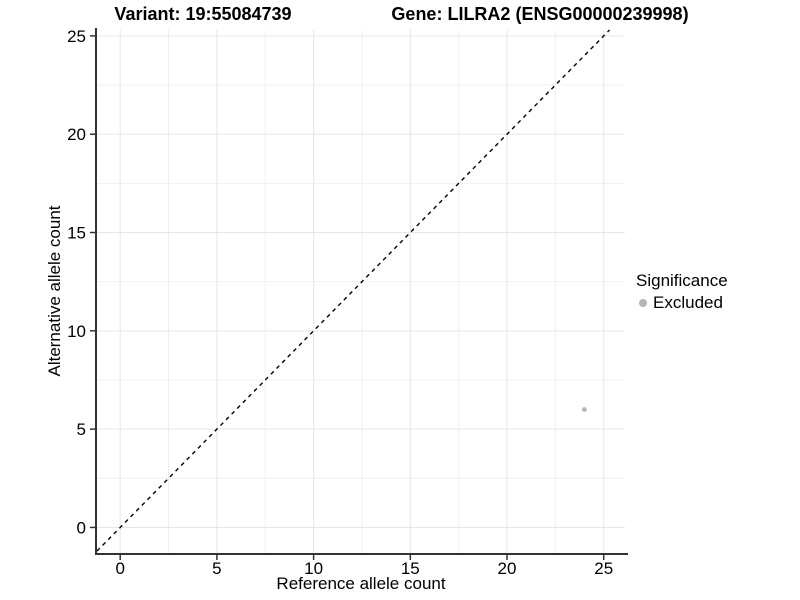 This screenshot has width=800, height=600. What do you see at coordinates (76, 331) in the screenshot?
I see `y-tick-label: 10` at bounding box center [76, 331].